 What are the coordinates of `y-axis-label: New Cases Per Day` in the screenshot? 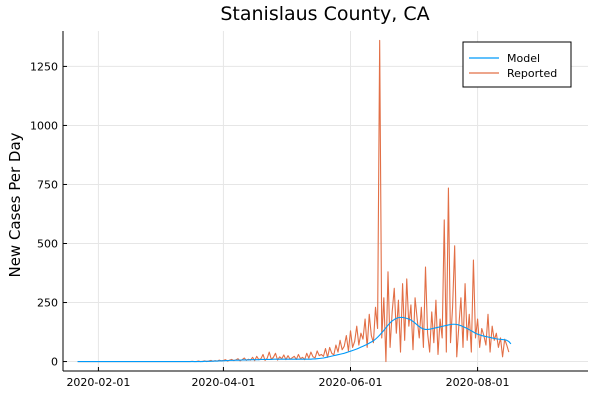 It's located at (15, 204).